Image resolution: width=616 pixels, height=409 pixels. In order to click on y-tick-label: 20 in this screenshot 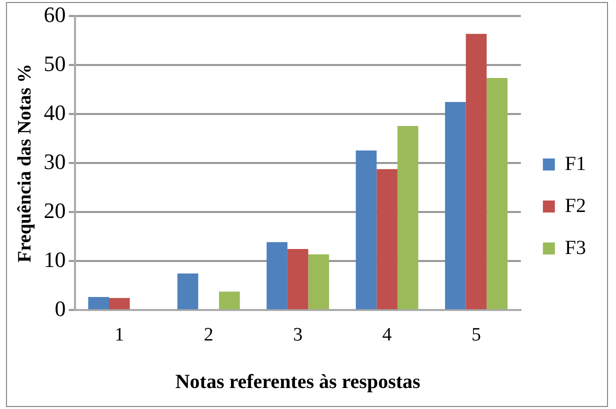, I will do `click(55, 210)`.